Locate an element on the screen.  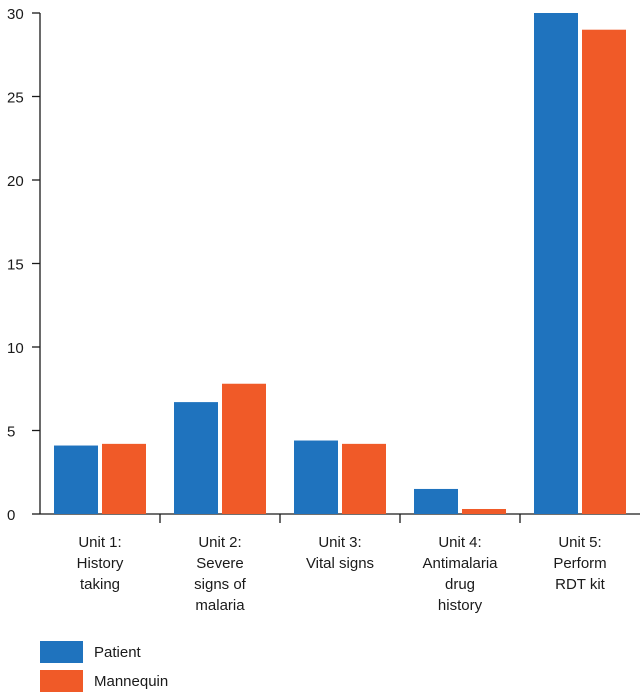
category-label-line: history is located at coordinates (460, 605).